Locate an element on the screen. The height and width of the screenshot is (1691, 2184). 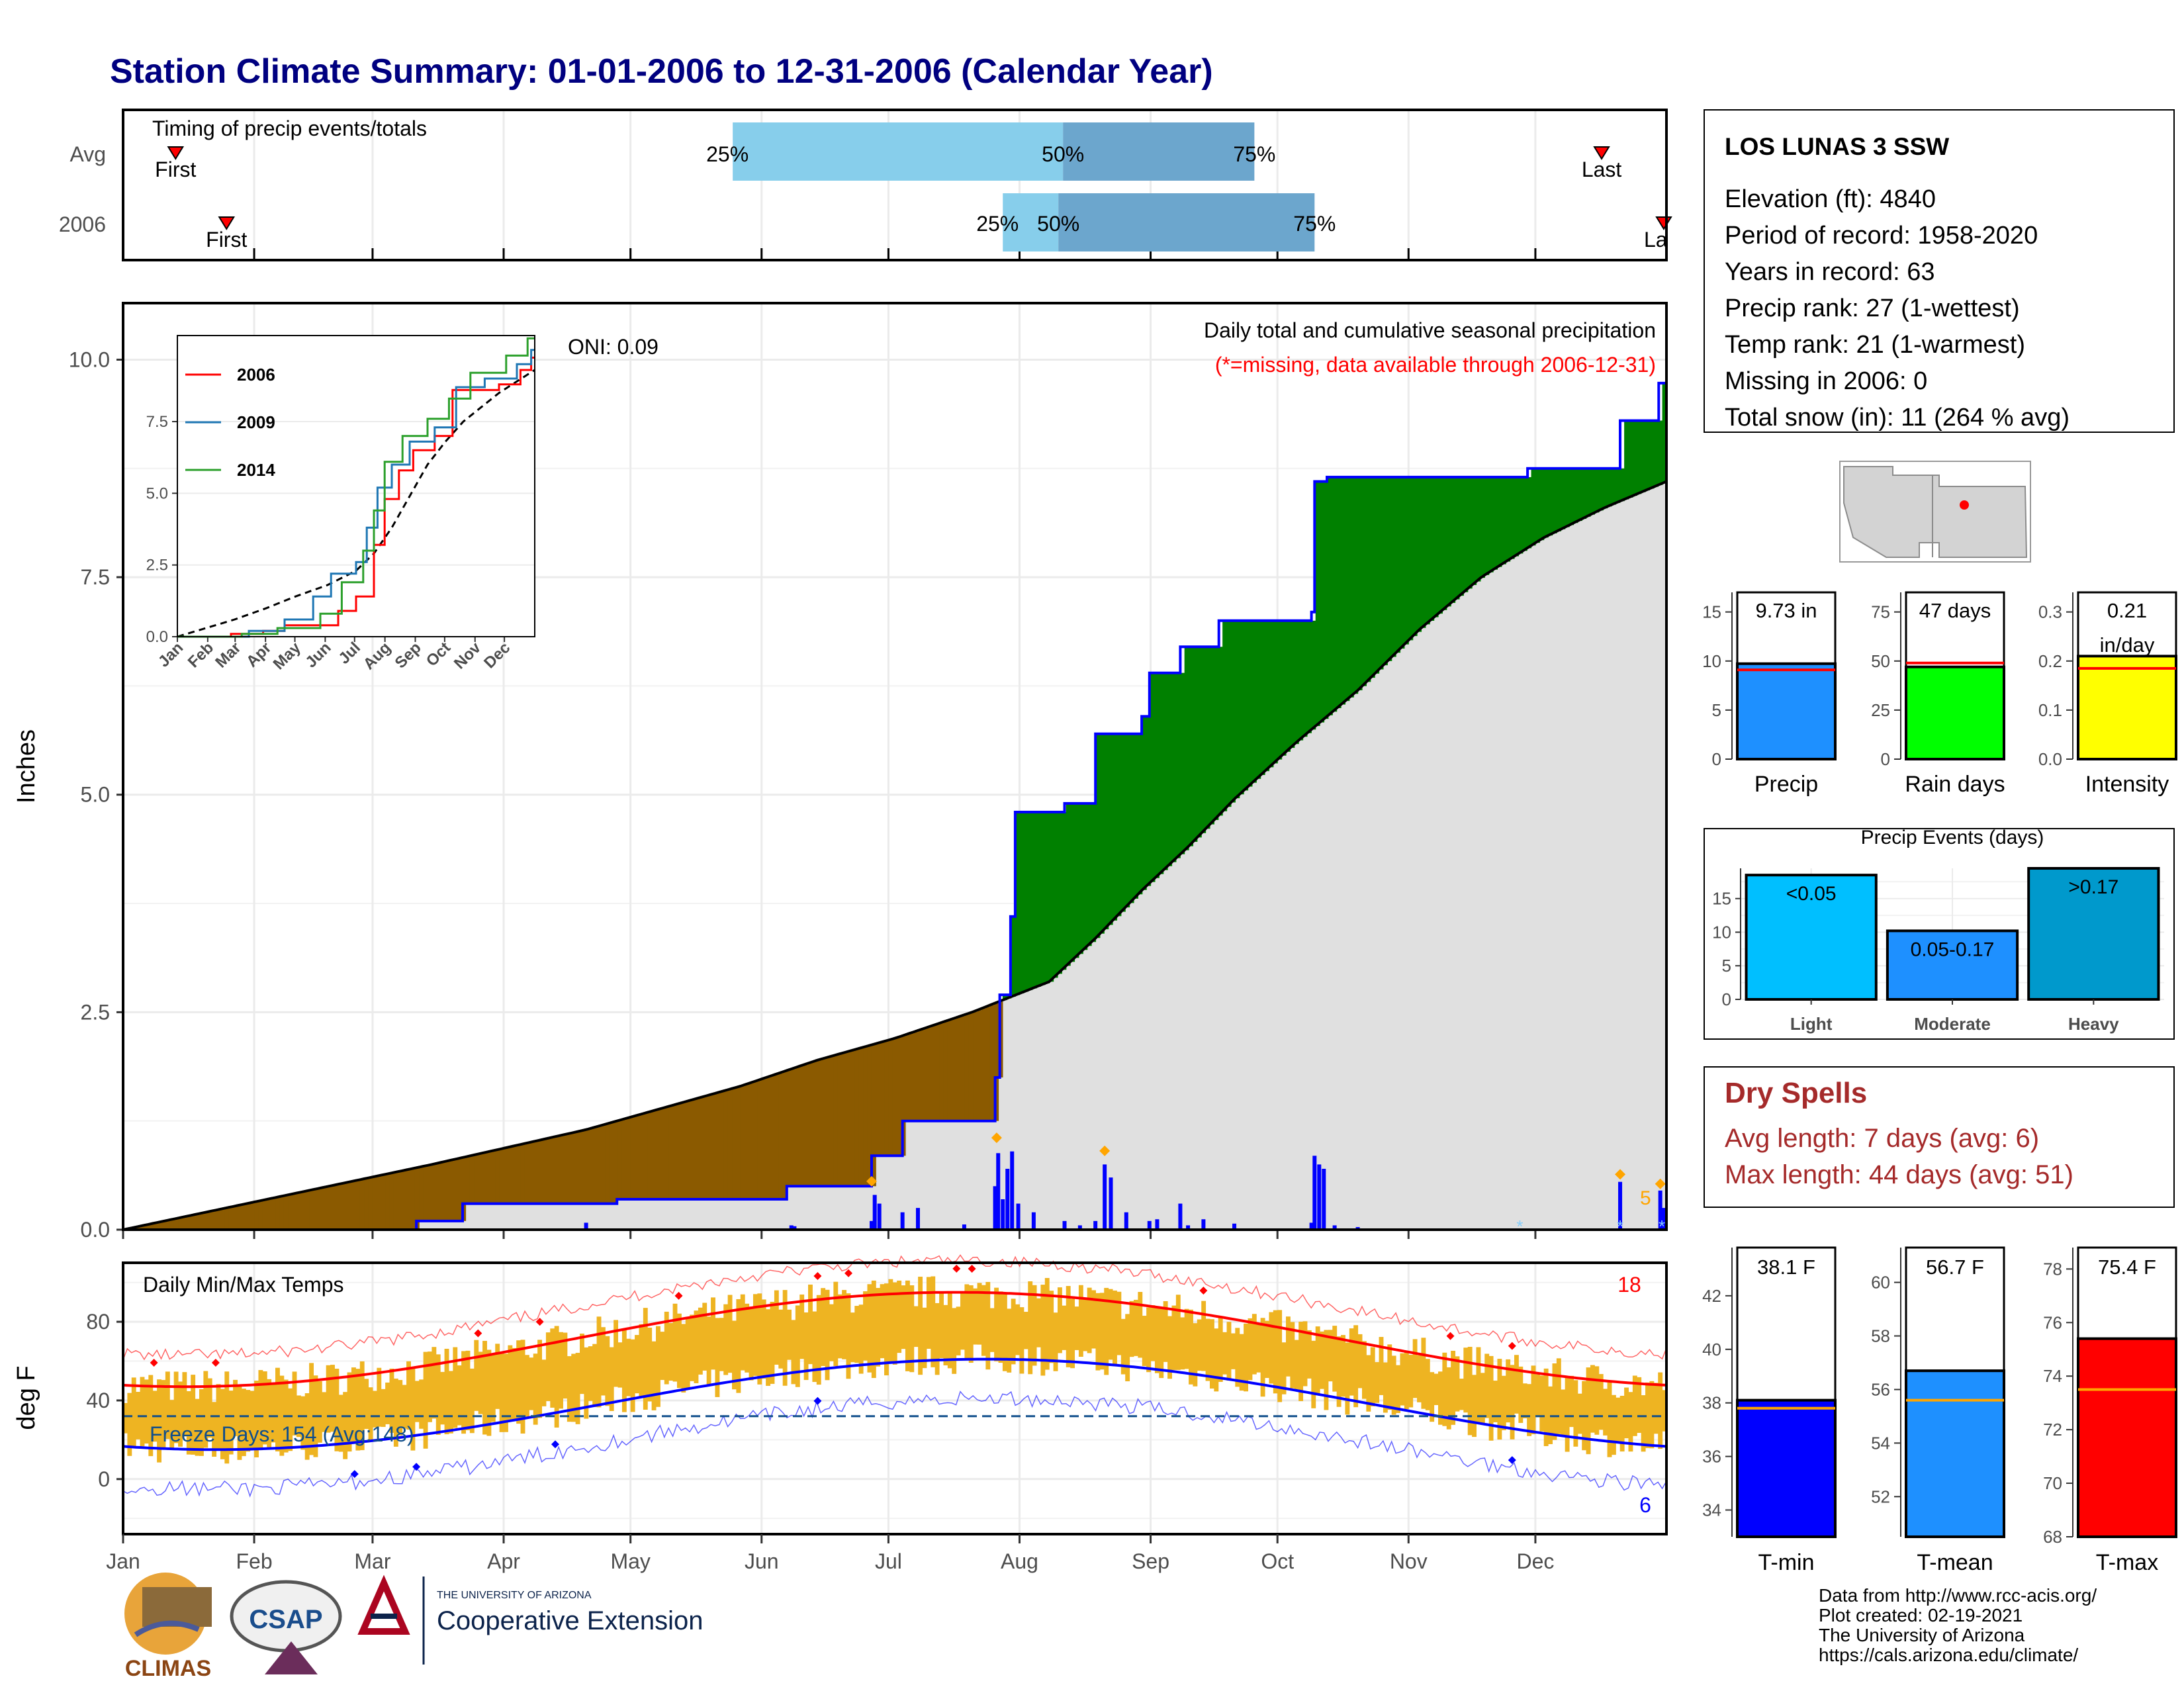
average-low-line is located at coordinates (894, 1404).